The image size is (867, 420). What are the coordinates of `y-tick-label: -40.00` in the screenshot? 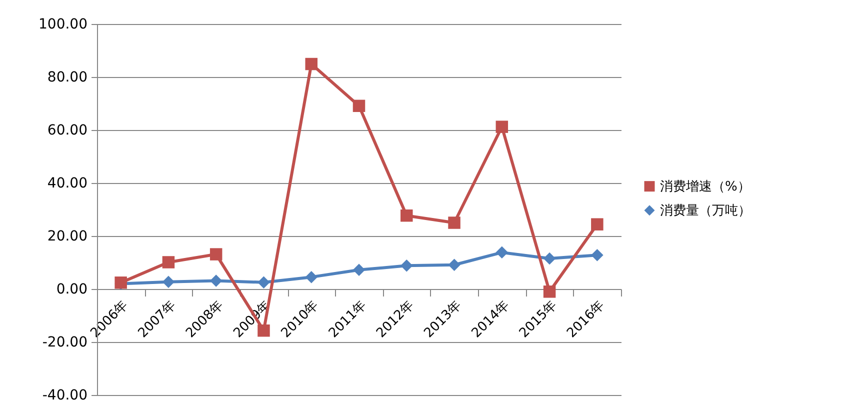 It's located at (65, 396).